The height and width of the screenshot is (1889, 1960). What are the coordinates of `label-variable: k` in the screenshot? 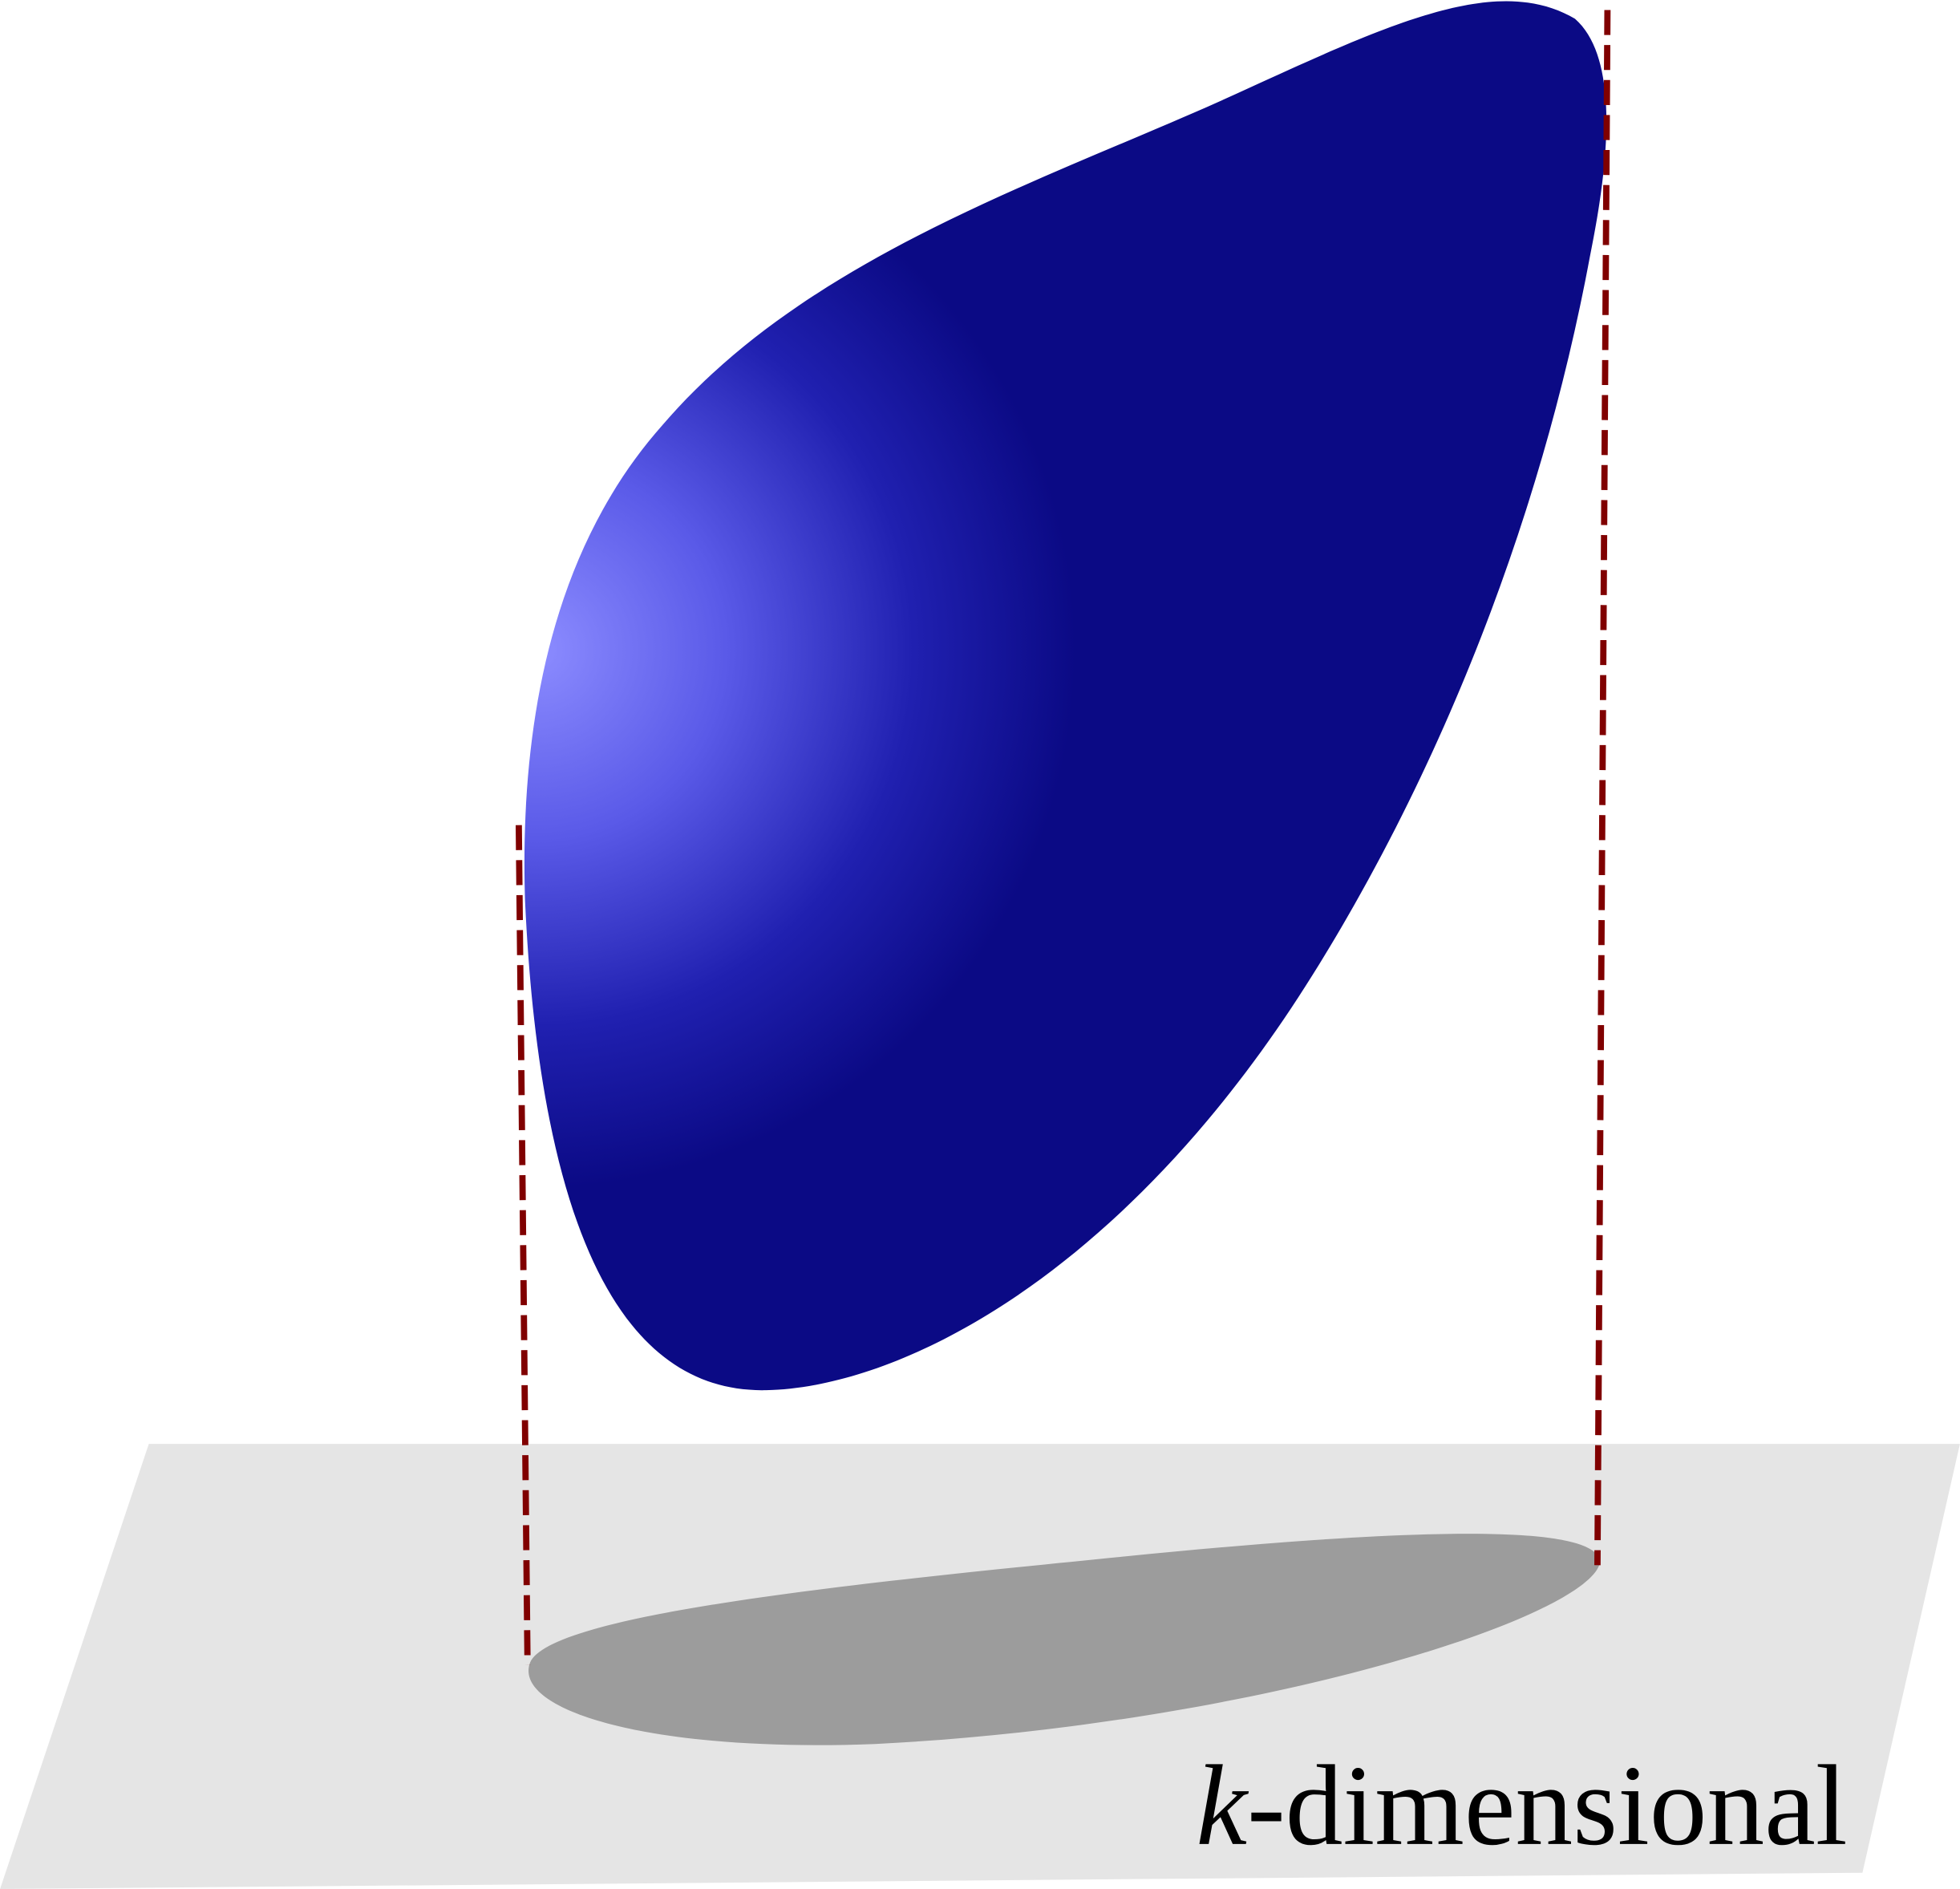 It's located at (1222, 1806).